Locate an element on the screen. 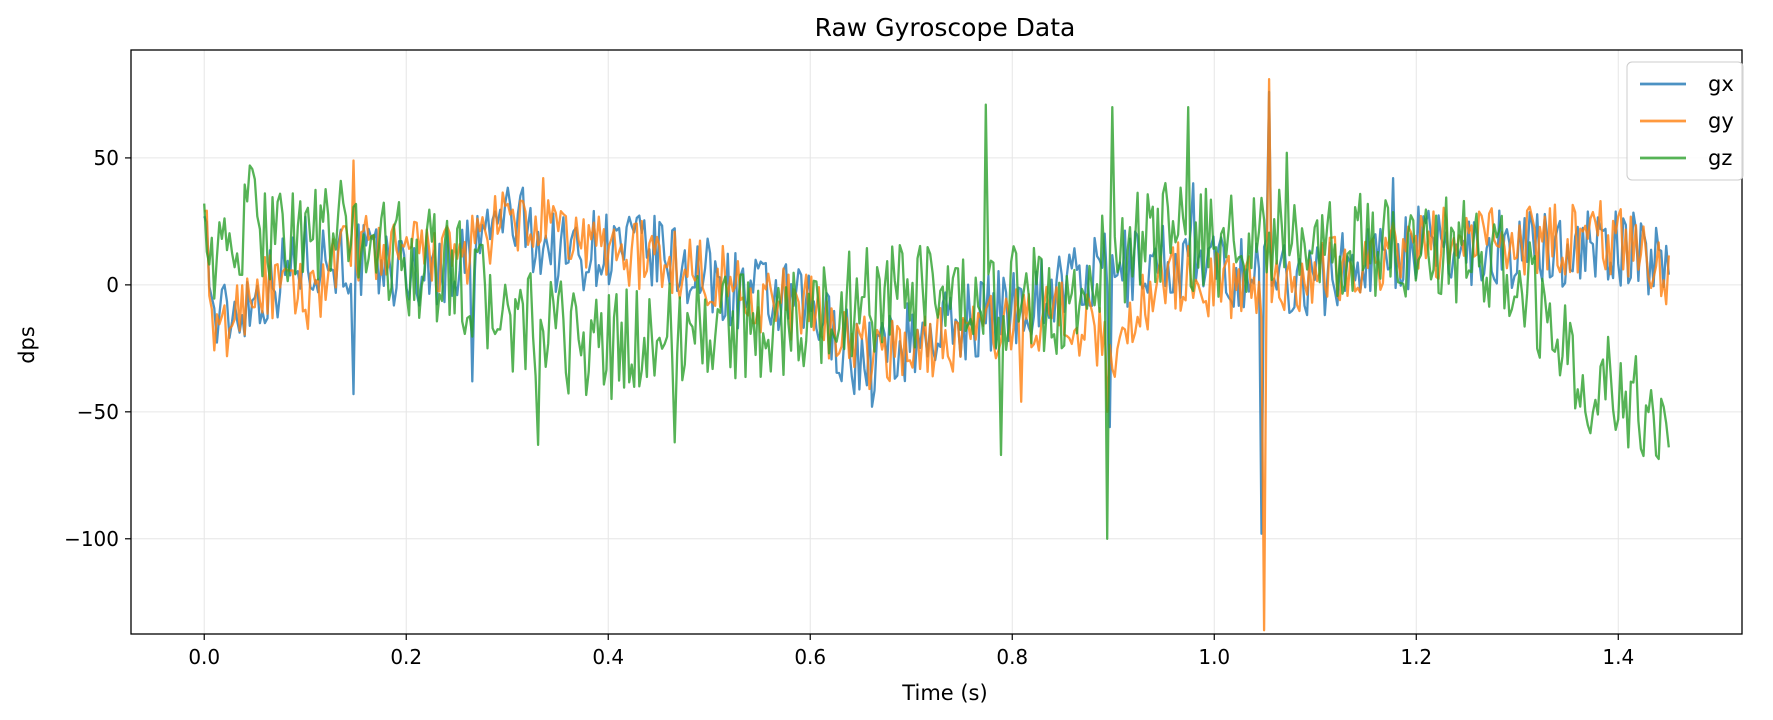  y-tick-label: −50 is located at coordinates (98, 412).